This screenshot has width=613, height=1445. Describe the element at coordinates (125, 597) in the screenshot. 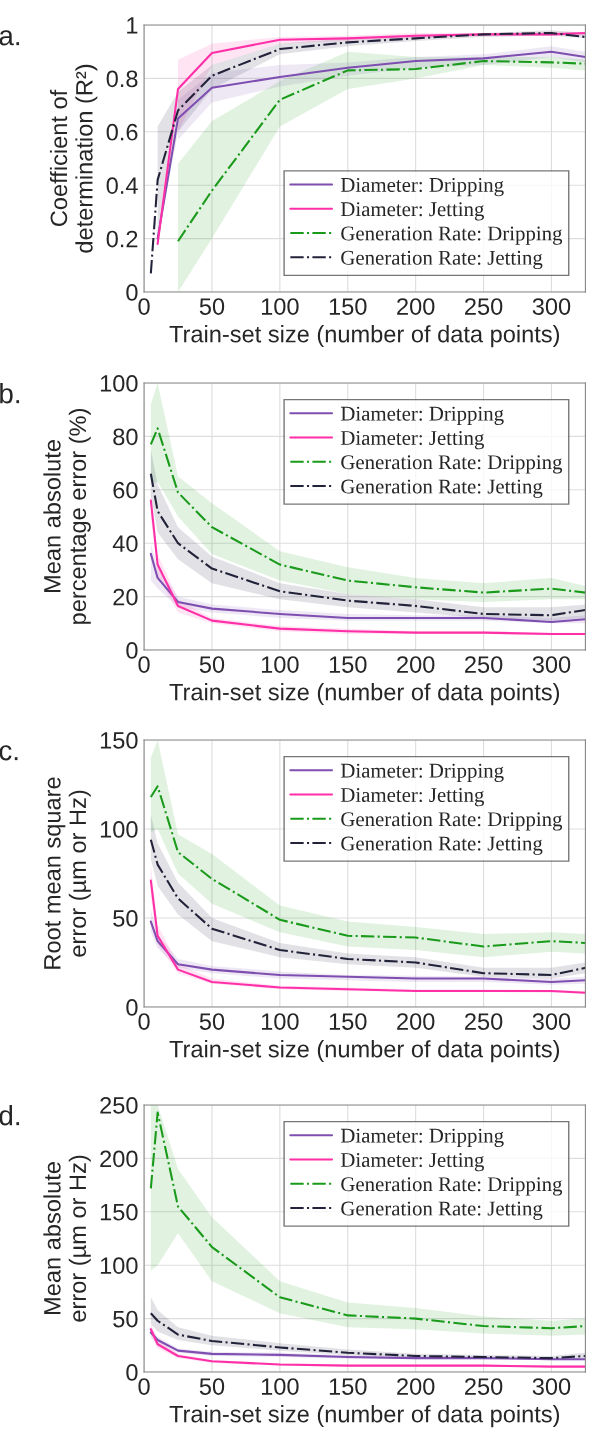

I see `y-tick-label: 20` at that location.